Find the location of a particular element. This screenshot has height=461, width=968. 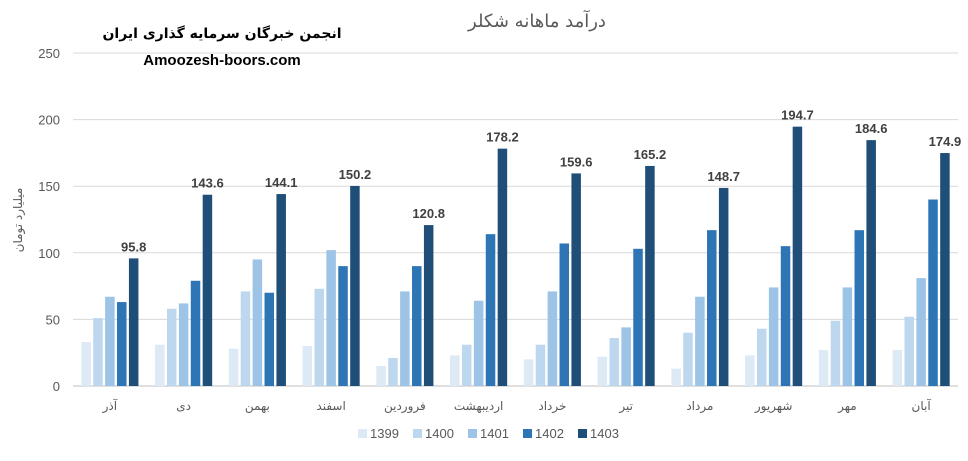

legend-entry: 1403 is located at coordinates (604, 433).